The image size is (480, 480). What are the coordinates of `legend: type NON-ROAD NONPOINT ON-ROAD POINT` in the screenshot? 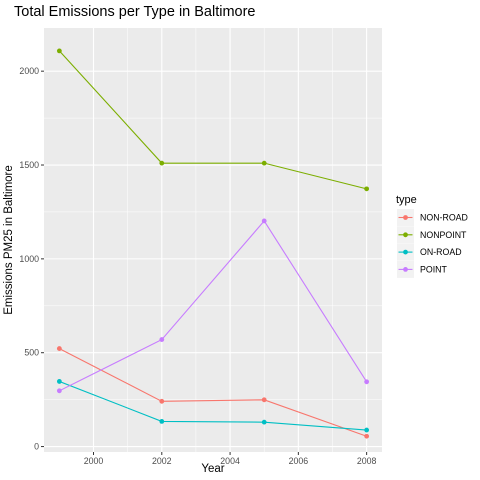 It's located at (432, 236).